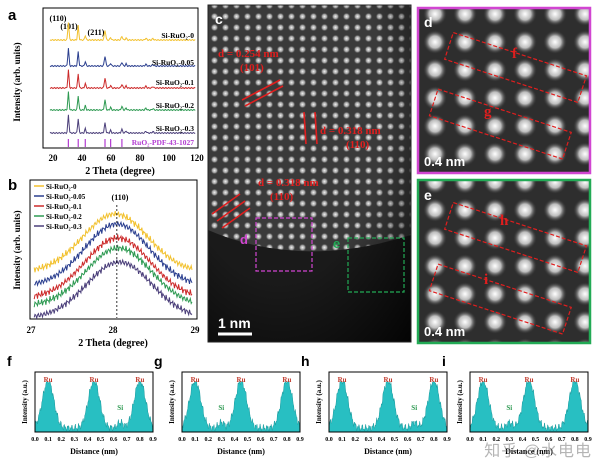 The height and width of the screenshot is (465, 600). I want to click on d-spacing-label: d = 0.254 nm, so click(248, 54).